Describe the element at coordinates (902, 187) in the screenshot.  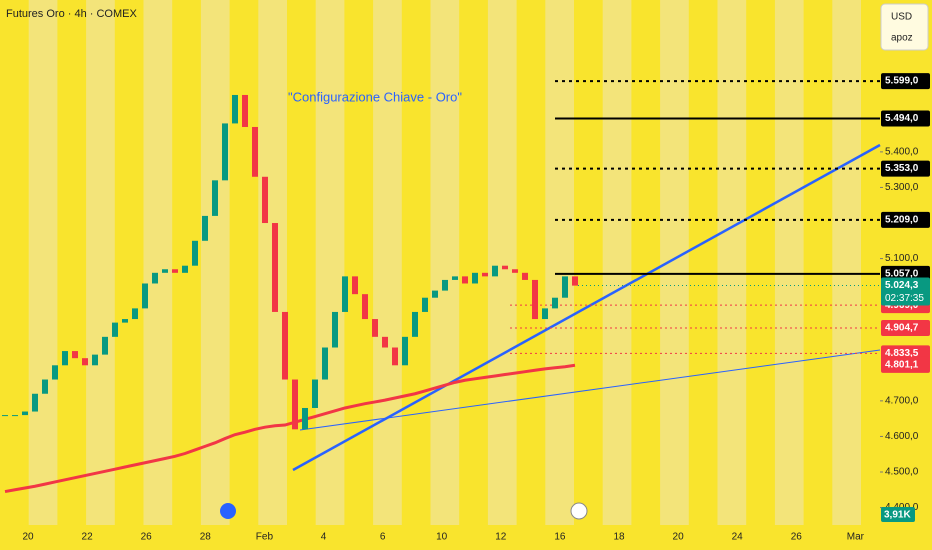
I see `y-tick-label: 5.300,0` at that location.